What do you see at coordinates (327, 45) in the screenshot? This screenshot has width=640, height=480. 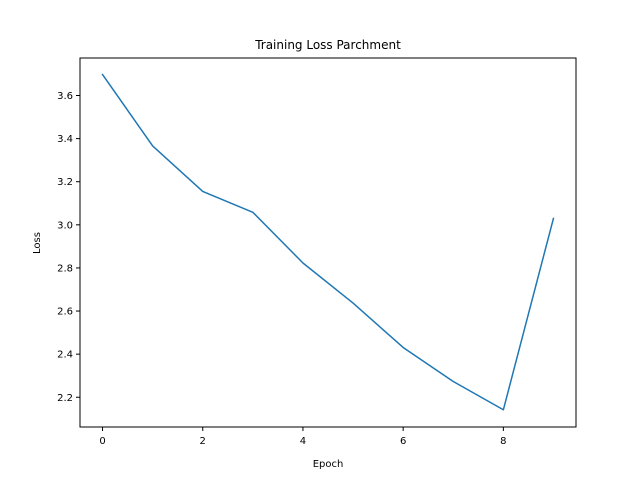 I see `chart-title: Training Loss Parchment` at bounding box center [327, 45].